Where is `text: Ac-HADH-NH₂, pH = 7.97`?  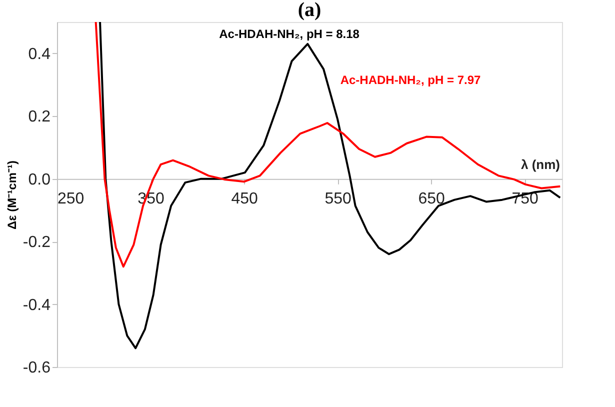 text: Ac-HADH-NH₂, pH = 7.97 is located at coordinates (410, 80).